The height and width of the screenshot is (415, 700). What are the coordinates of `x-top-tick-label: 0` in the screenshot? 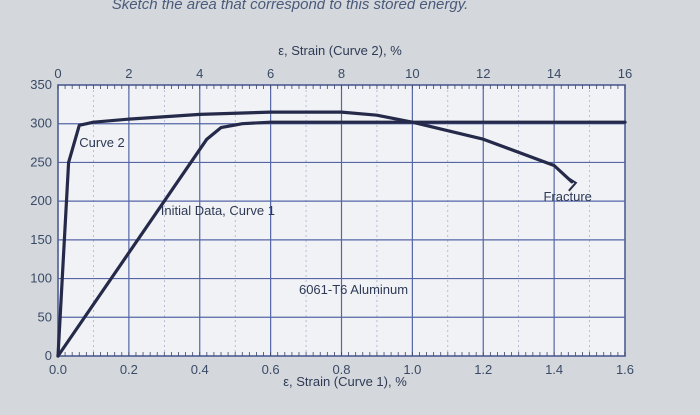 It's located at (57, 73).